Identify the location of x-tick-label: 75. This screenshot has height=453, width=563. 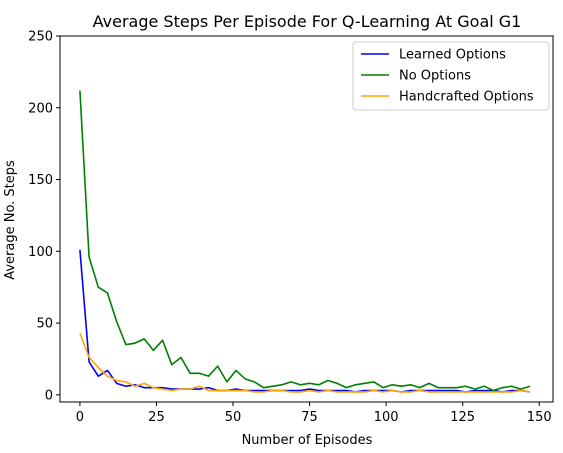
(309, 417).